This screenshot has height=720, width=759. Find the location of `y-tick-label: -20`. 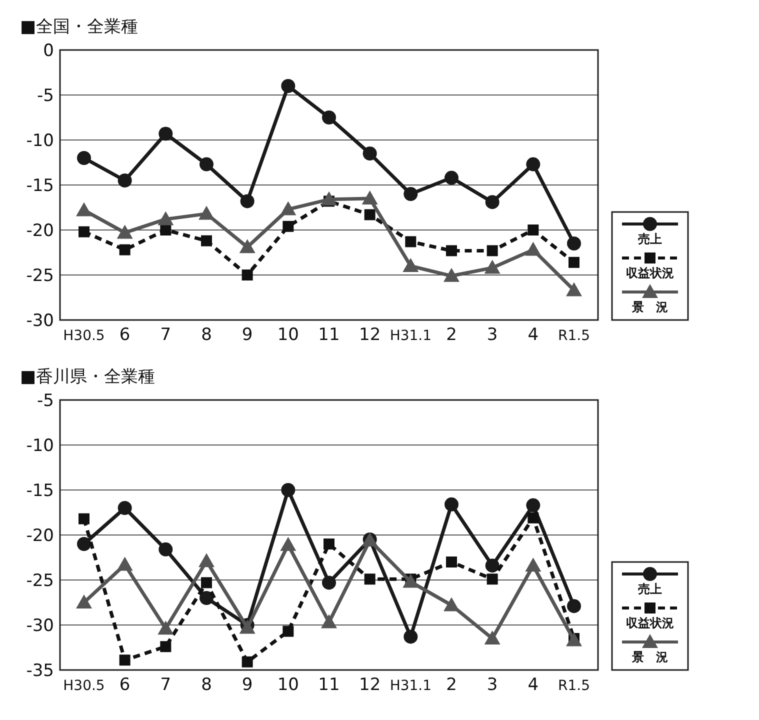

y-tick-label: -20 is located at coordinates (40, 230).